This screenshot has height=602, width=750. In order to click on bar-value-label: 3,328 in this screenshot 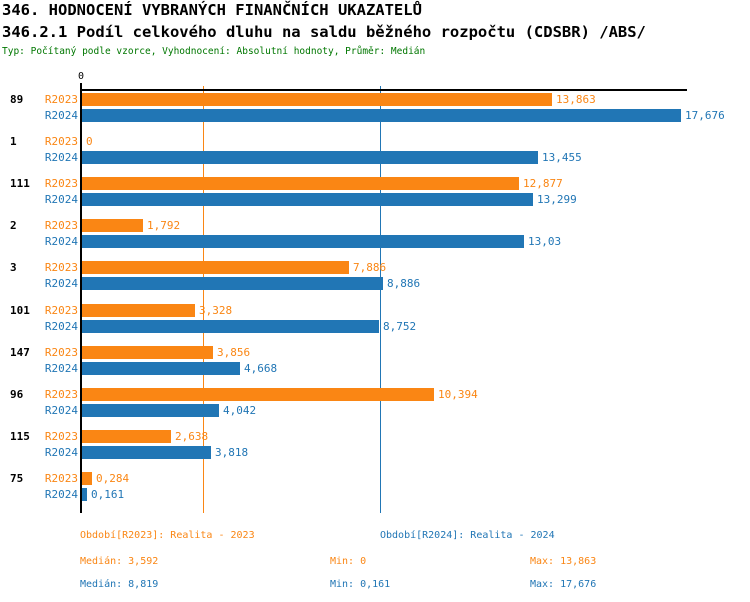, I will do `click(216, 310)`.